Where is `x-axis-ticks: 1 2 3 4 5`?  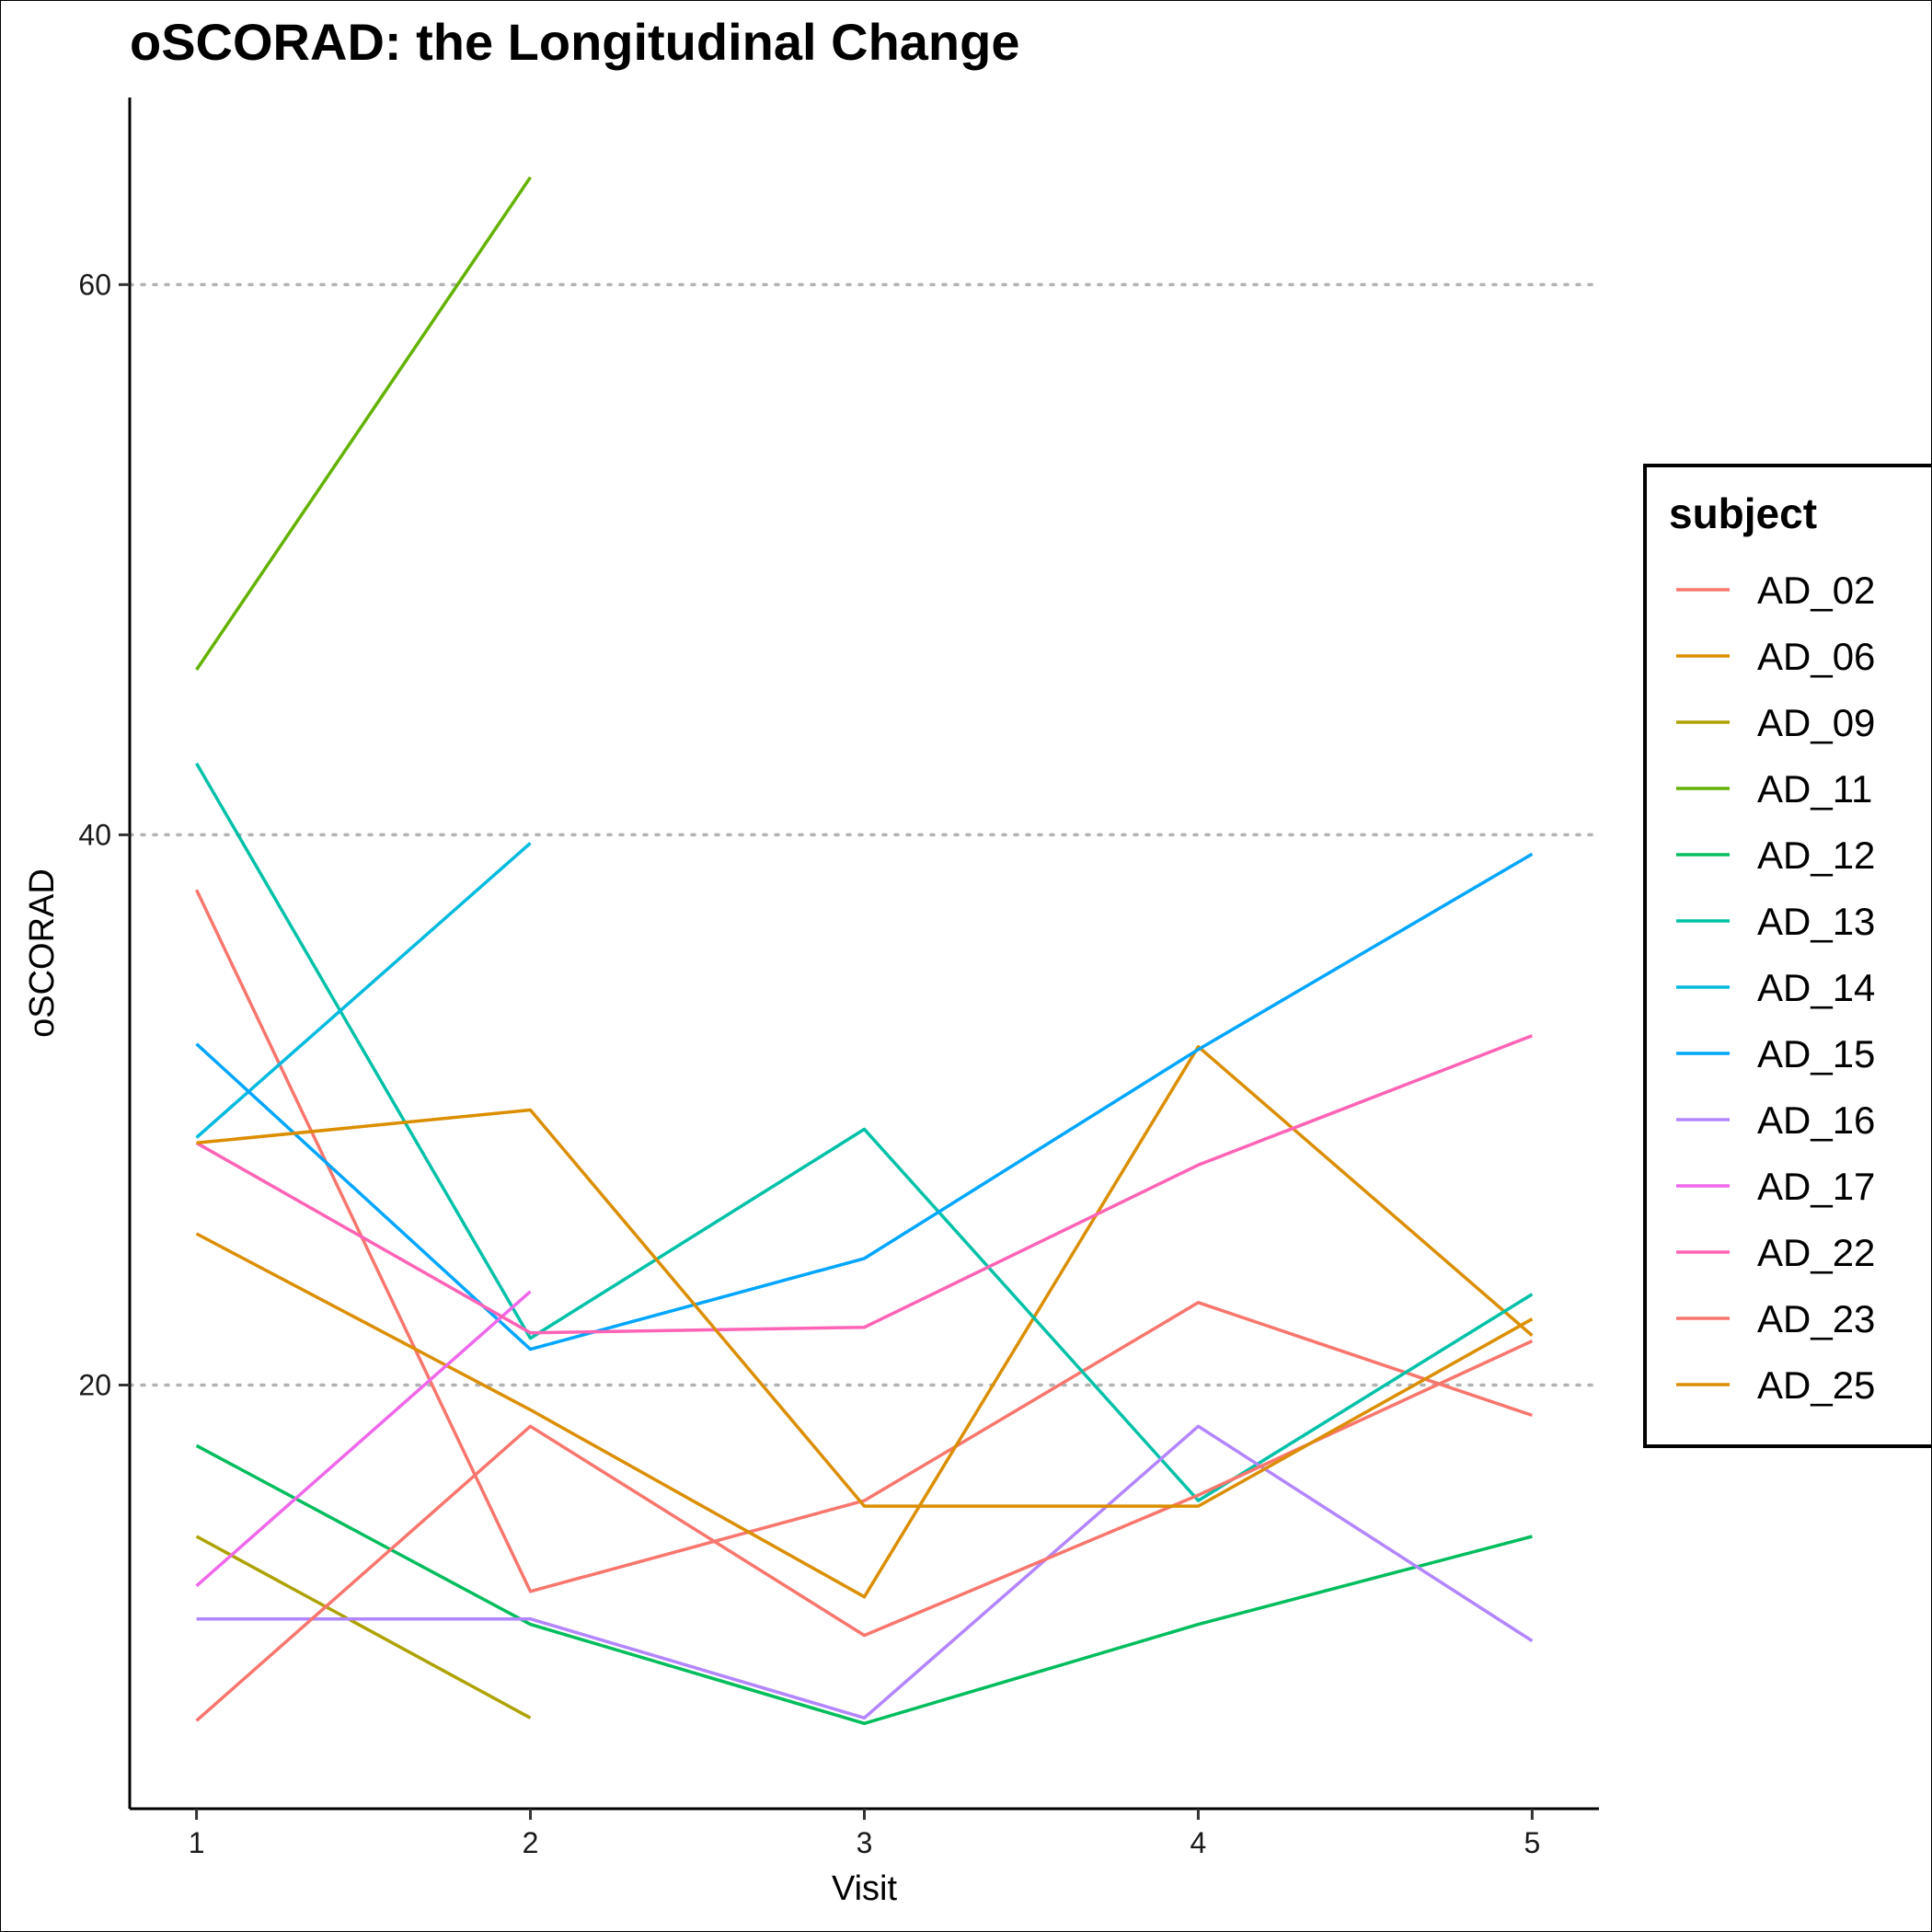
x-axis-ticks: 1 2 3 4 5 is located at coordinates (865, 1834).